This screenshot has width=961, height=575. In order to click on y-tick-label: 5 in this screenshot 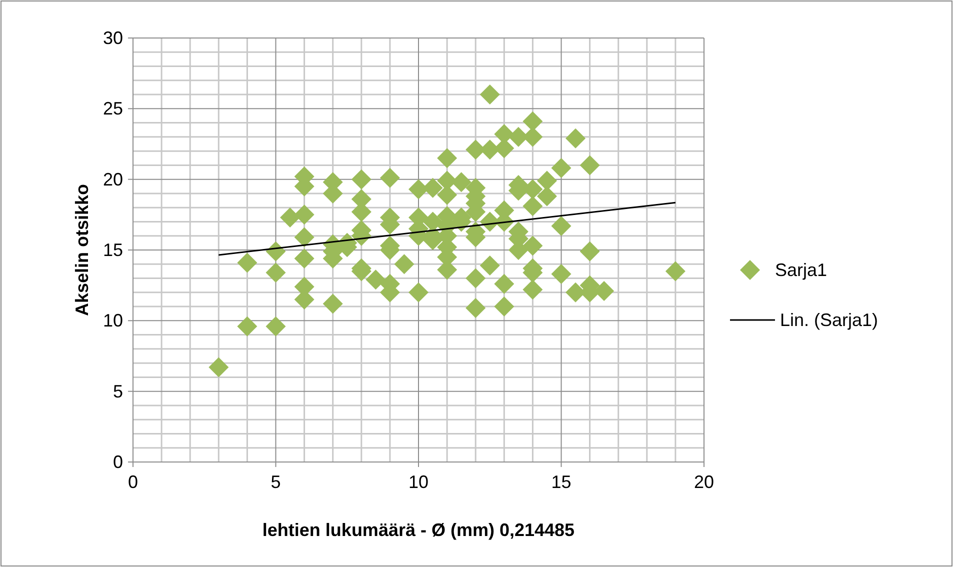, I will do `click(117, 391)`.